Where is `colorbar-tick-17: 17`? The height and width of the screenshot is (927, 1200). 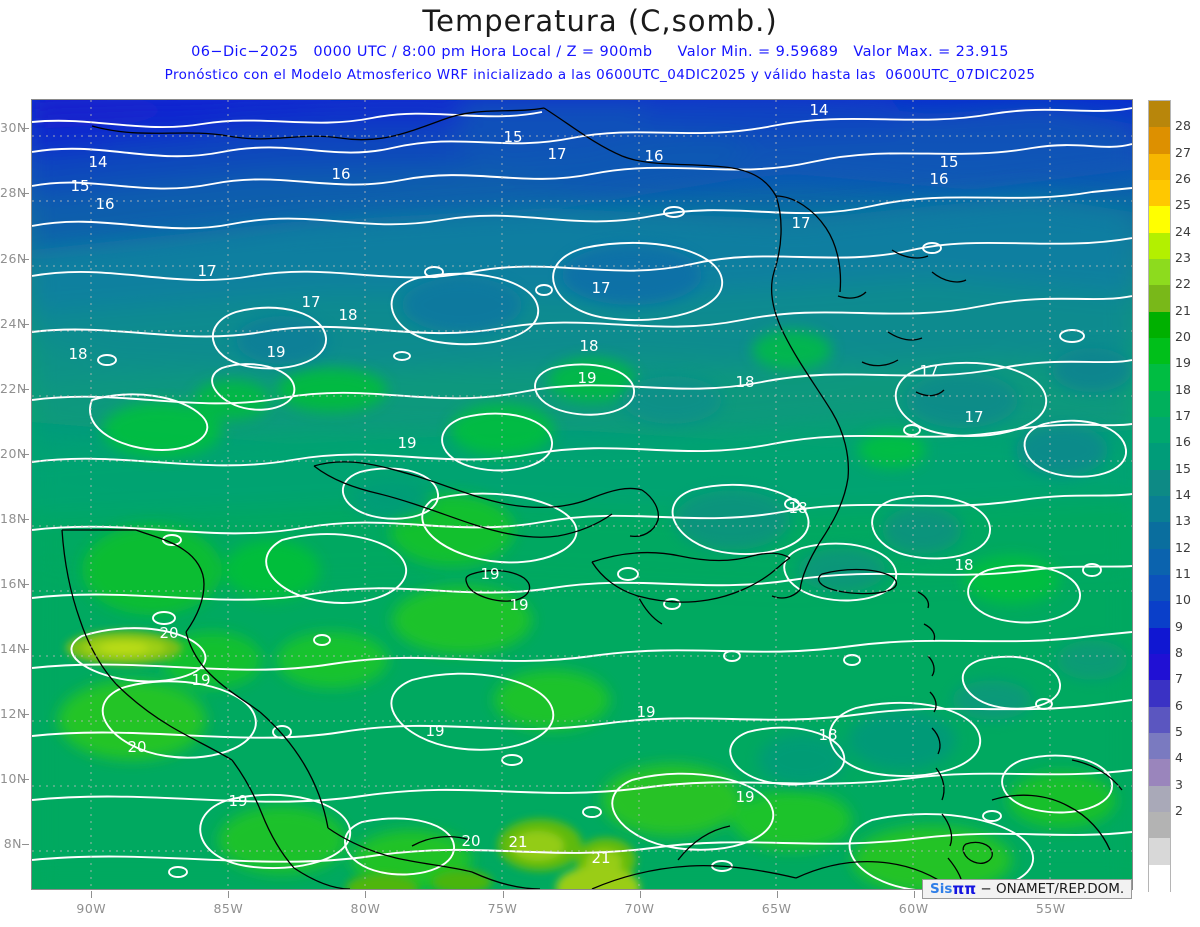
colorbar-tick-17: 17 is located at coordinates (1183, 415).